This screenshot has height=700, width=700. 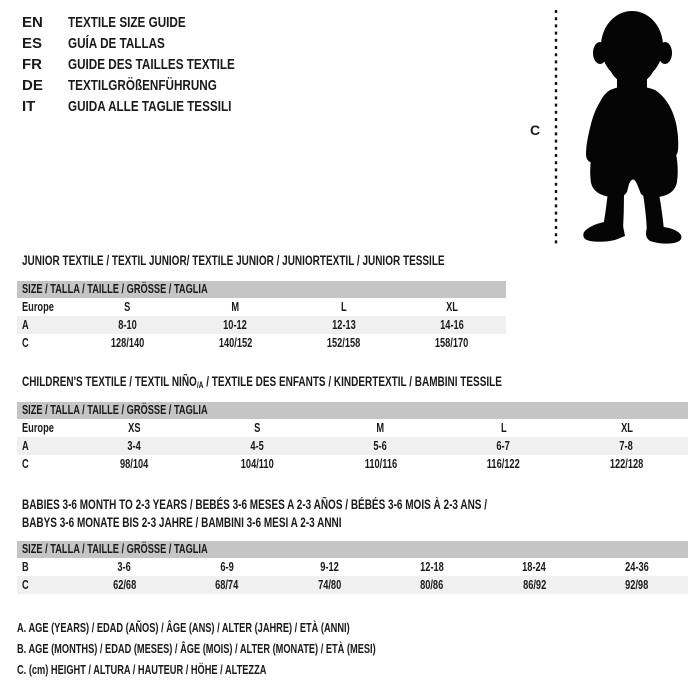 I want to click on lang-row-es: ES GUÍA DE TALLAS, so click(x=152, y=43).